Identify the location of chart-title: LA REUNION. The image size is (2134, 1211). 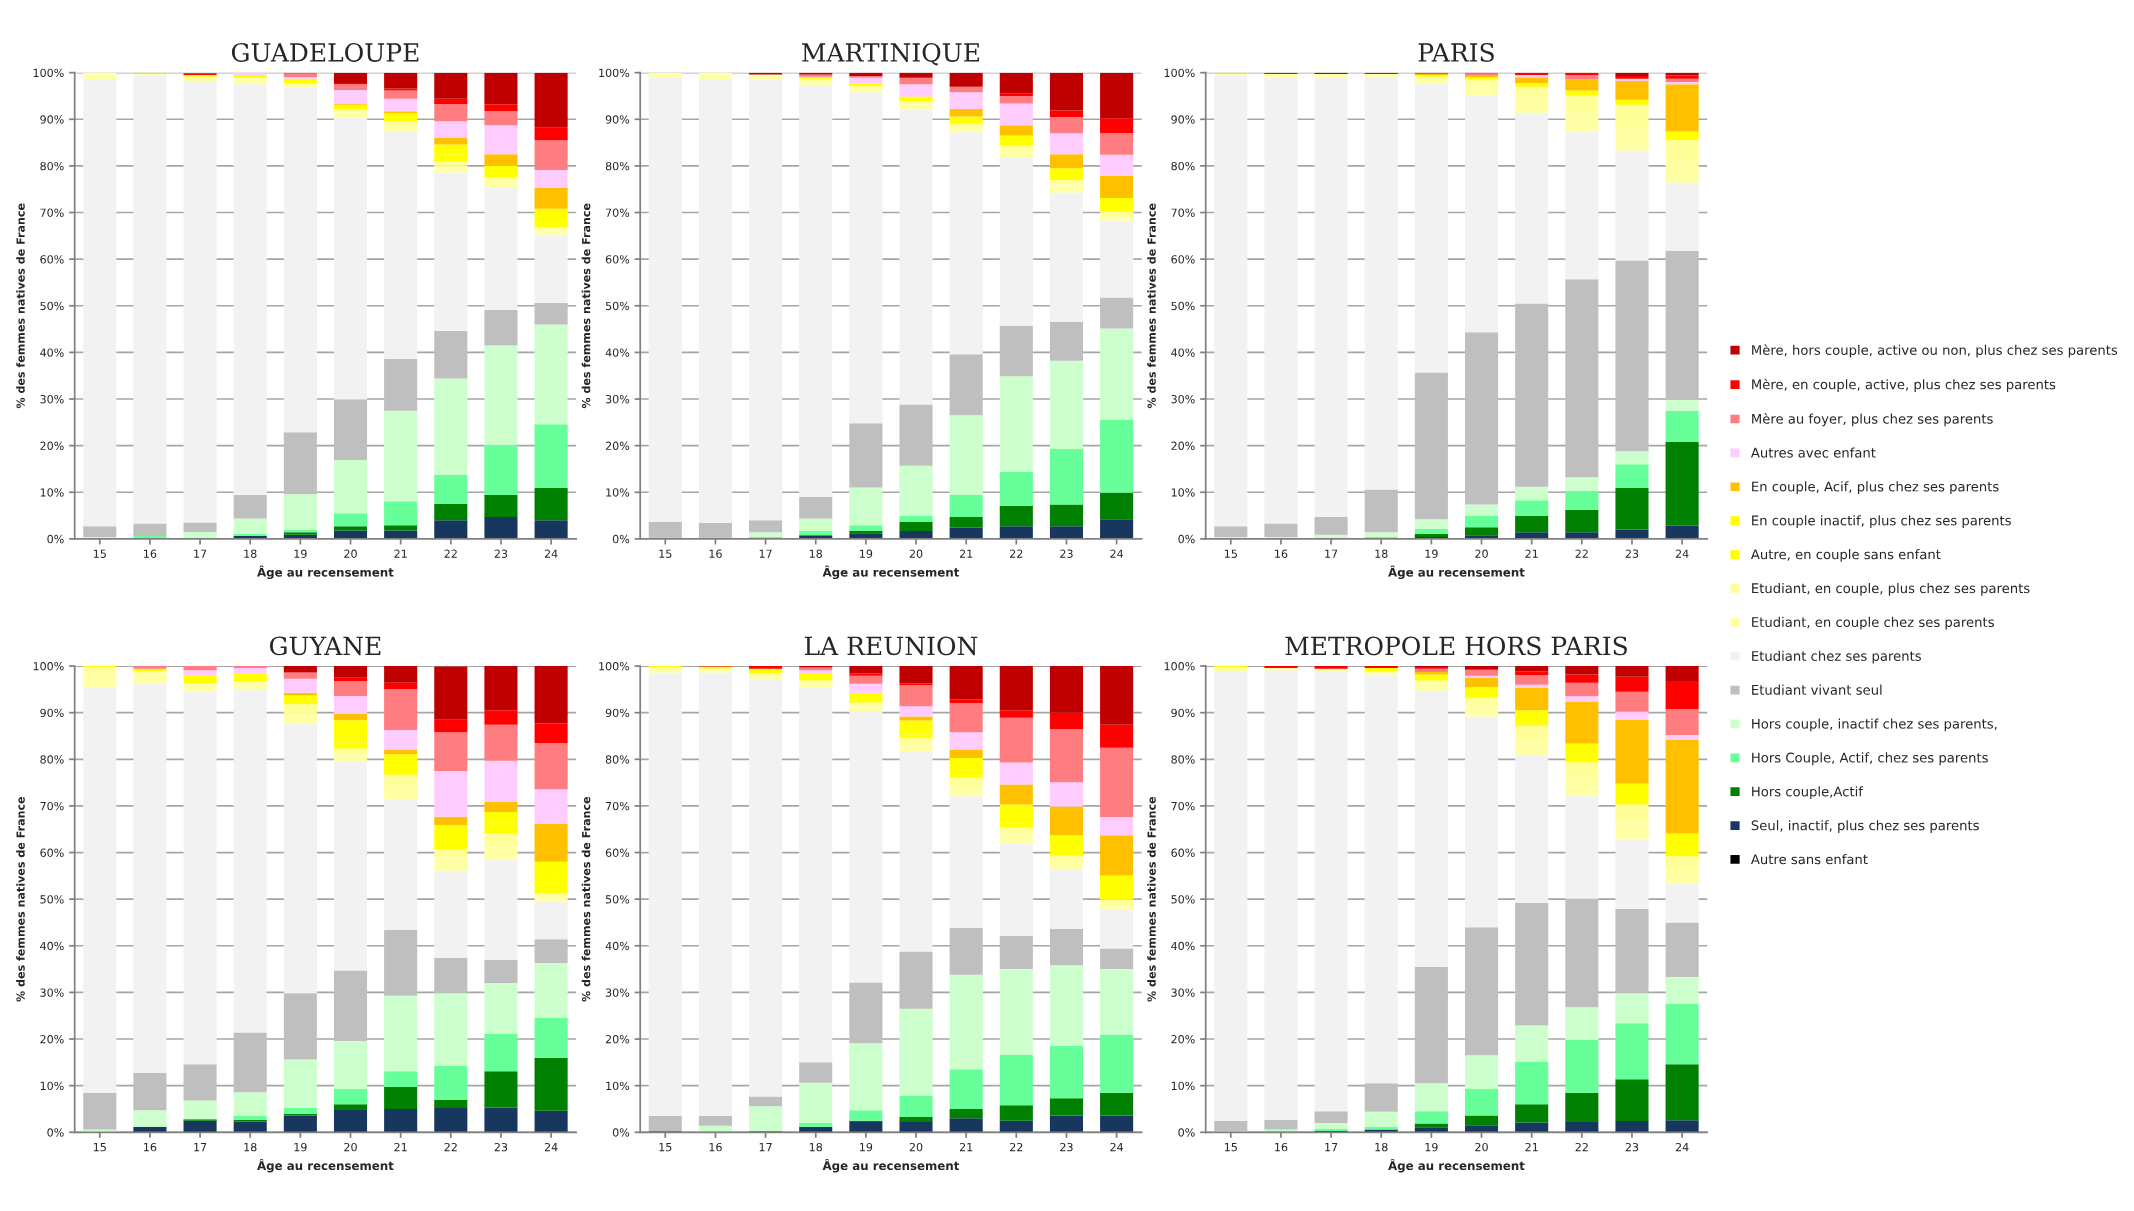
(891, 646).